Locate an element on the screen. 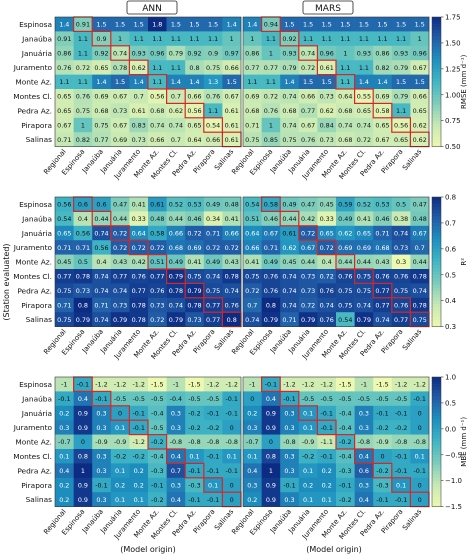 This screenshot has width=474, height=557. colorbar-tick-label: 0.5 is located at coordinates (450, 403).